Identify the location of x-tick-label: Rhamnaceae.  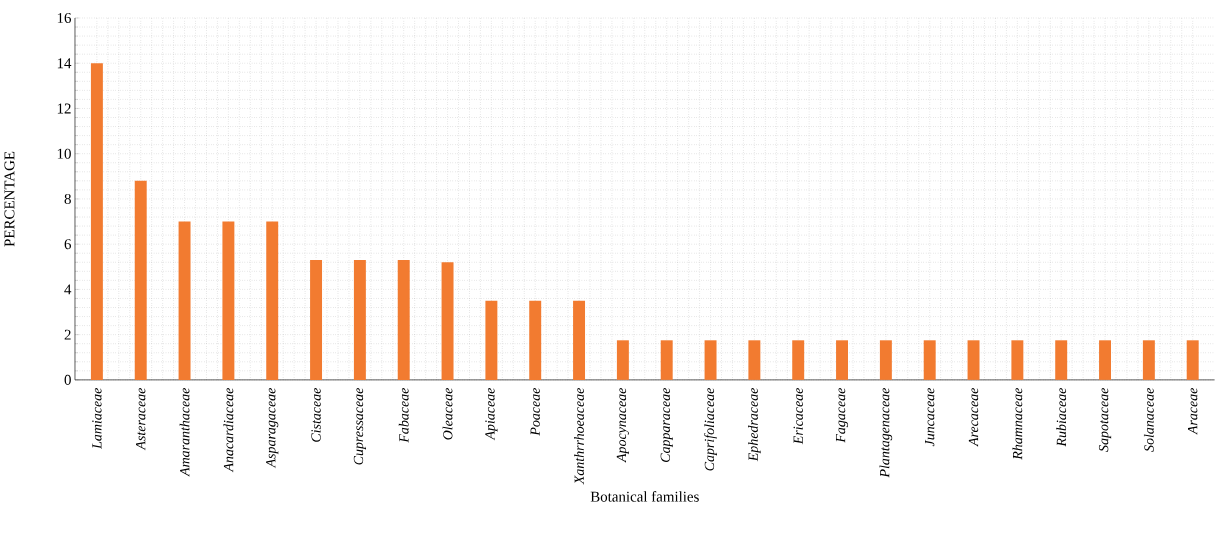
(1017, 424).